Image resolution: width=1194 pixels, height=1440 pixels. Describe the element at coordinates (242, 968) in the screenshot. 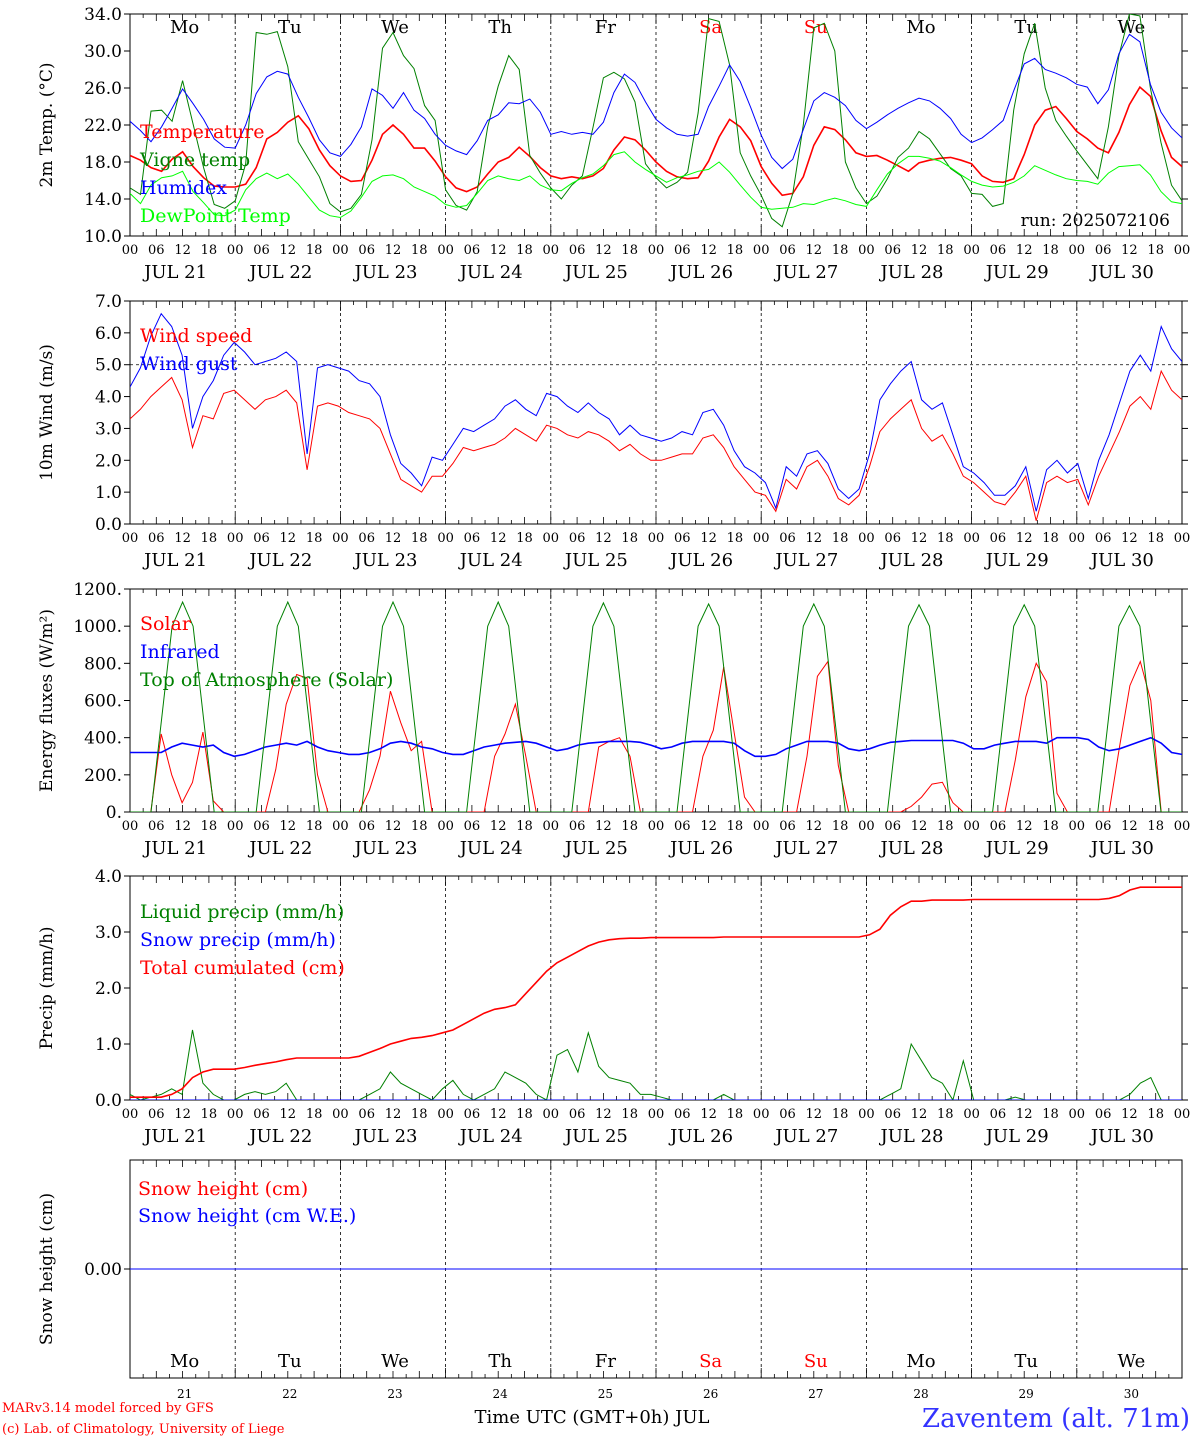

I see `legend-entry: Total cumulated (cm)` at that location.